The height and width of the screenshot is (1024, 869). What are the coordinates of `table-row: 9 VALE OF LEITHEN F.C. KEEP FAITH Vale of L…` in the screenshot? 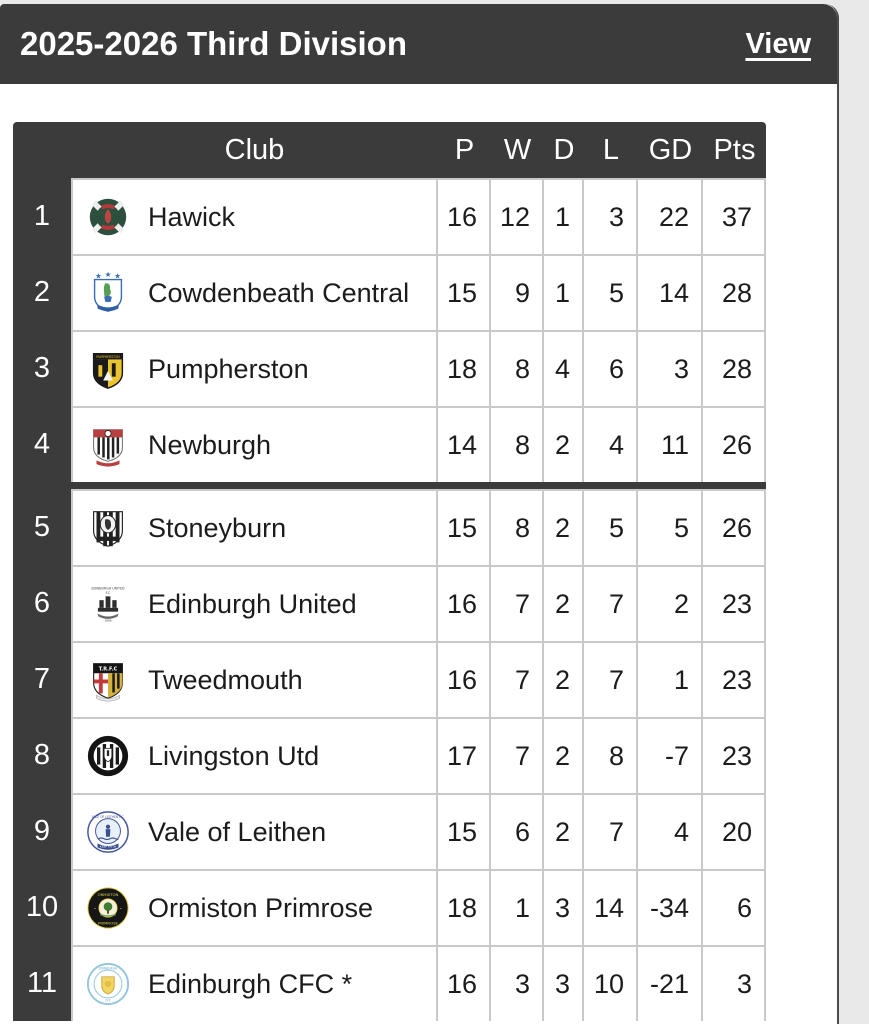 It's located at (389, 831).